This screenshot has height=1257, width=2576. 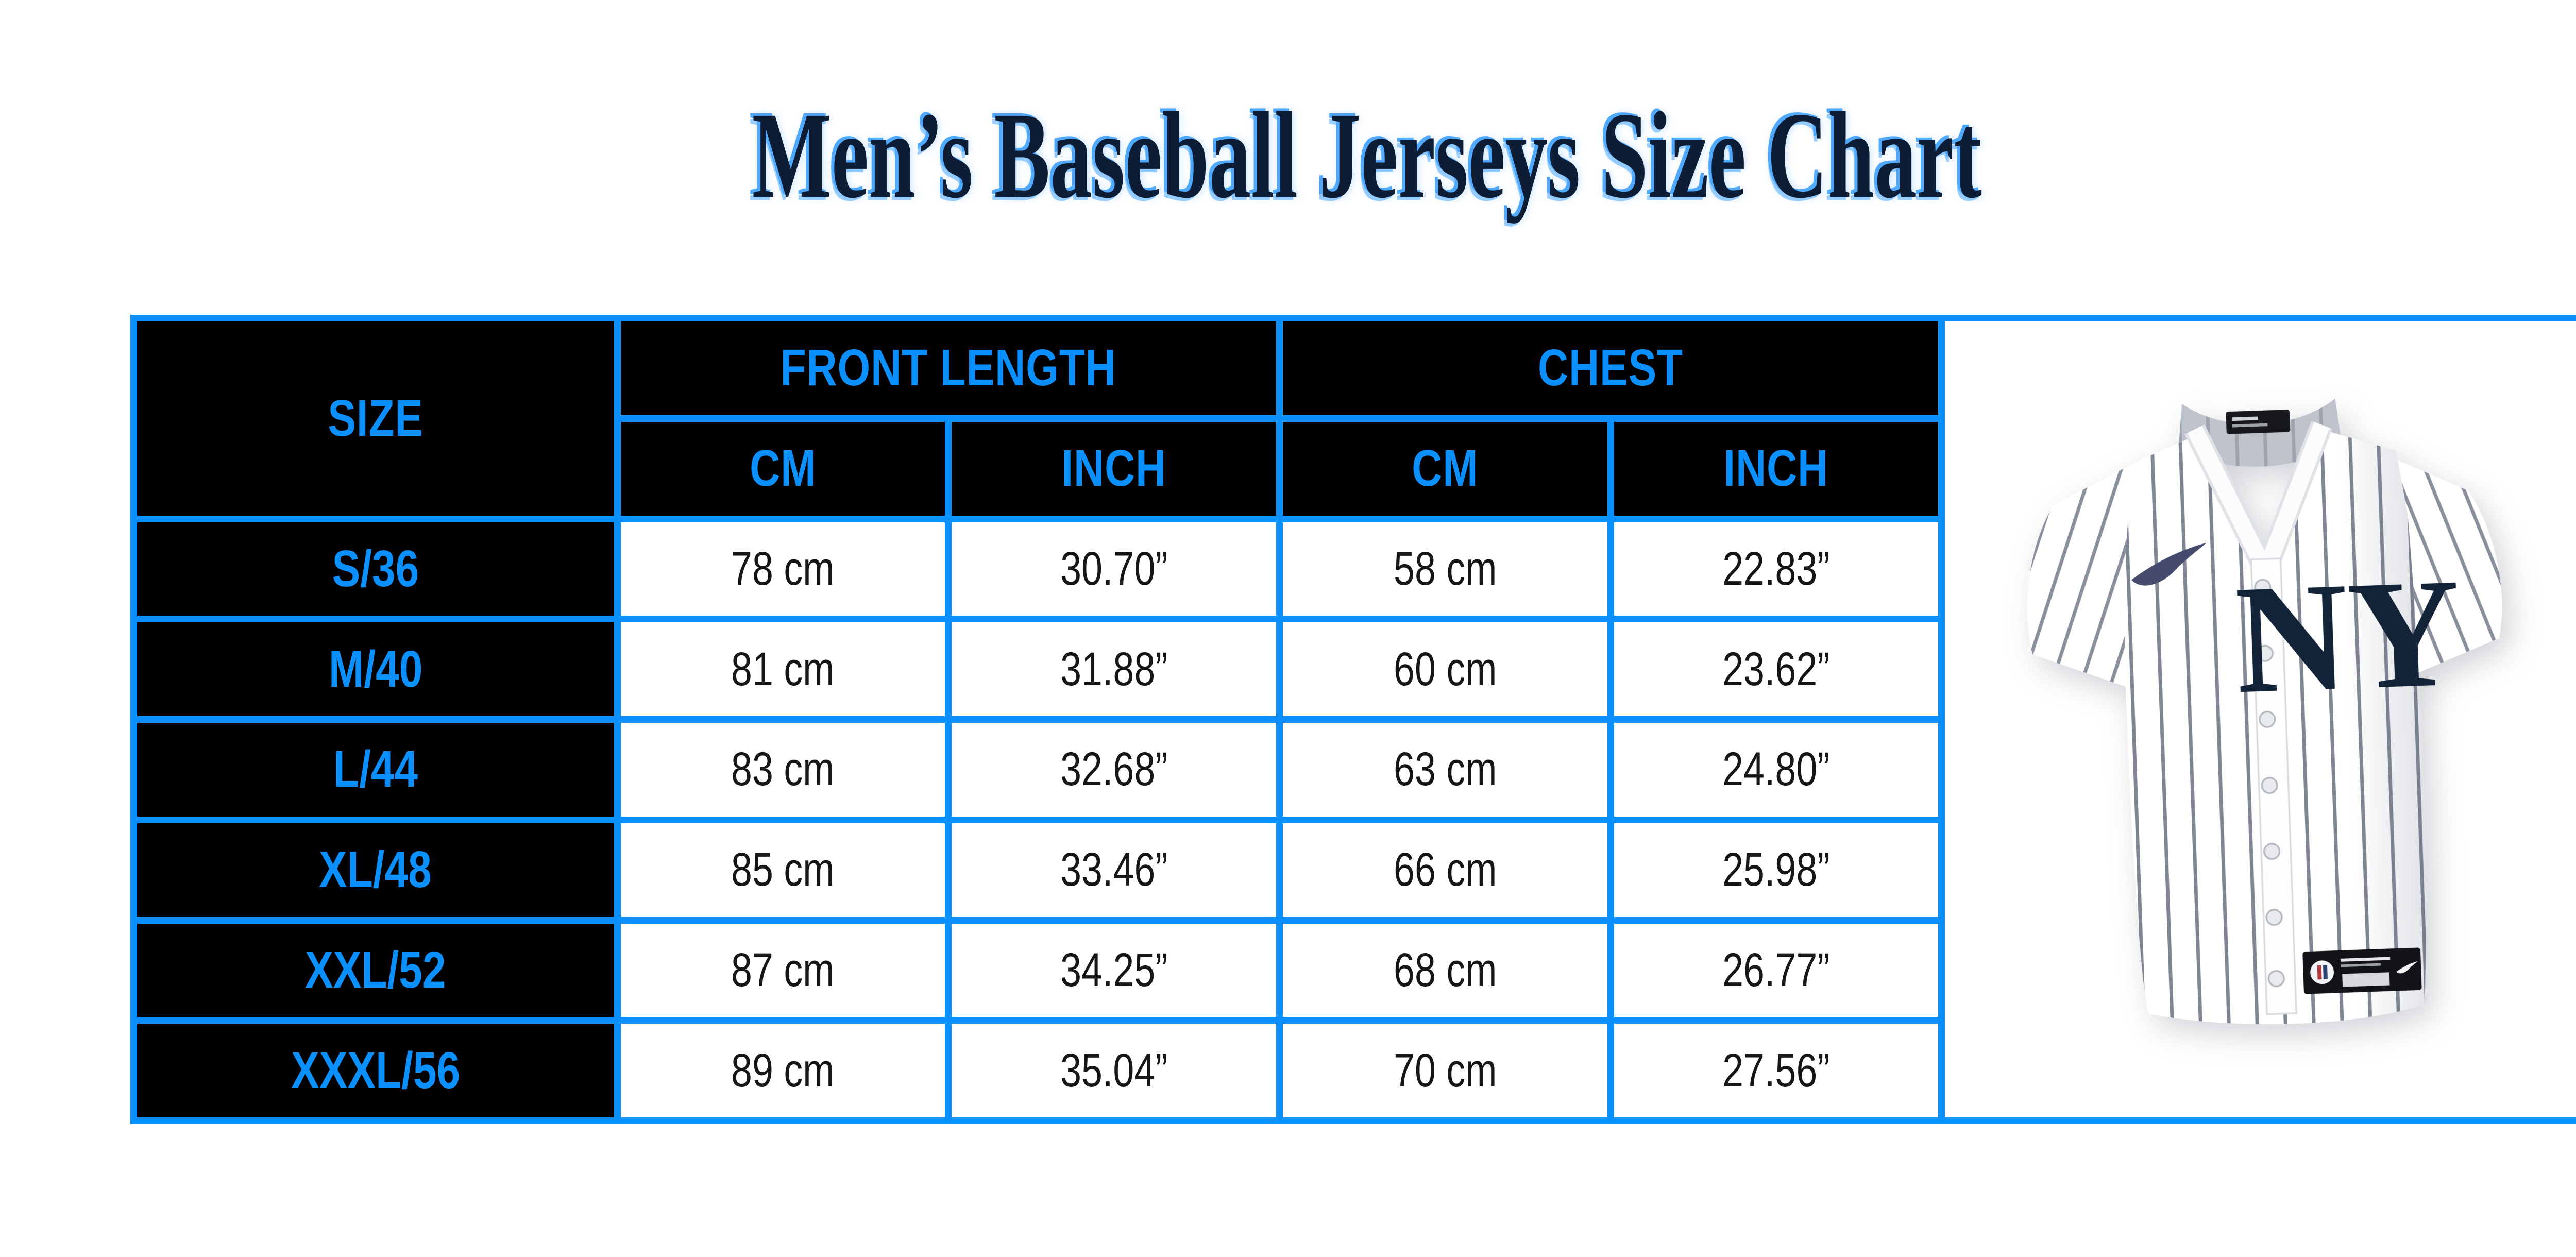 What do you see at coordinates (782, 669) in the screenshot?
I see `front-cm-cell: 81 cm` at bounding box center [782, 669].